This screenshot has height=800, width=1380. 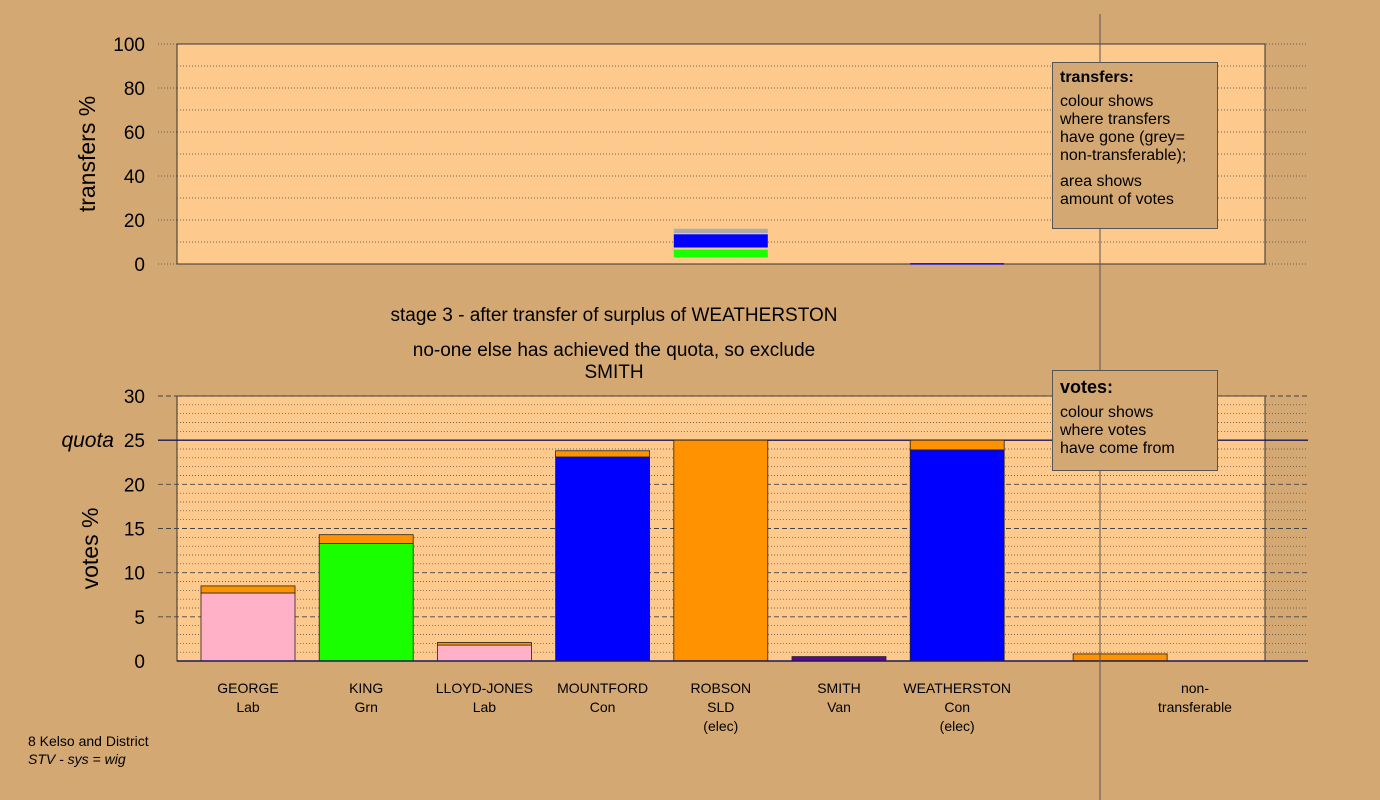 What do you see at coordinates (1123, 155) in the screenshot?
I see `transfers-legend-line: non-transferable);` at bounding box center [1123, 155].